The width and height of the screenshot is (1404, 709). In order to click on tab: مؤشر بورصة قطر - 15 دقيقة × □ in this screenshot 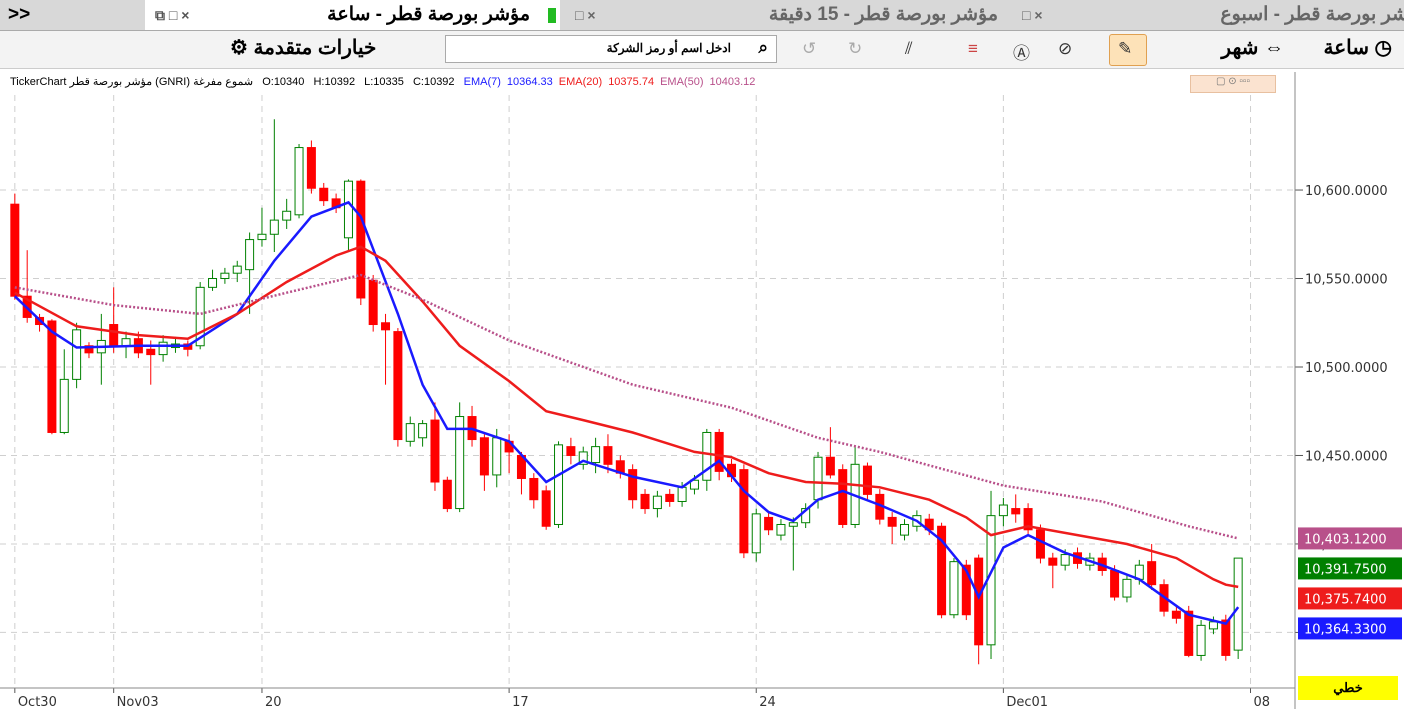, I will do `click(787, 15)`.